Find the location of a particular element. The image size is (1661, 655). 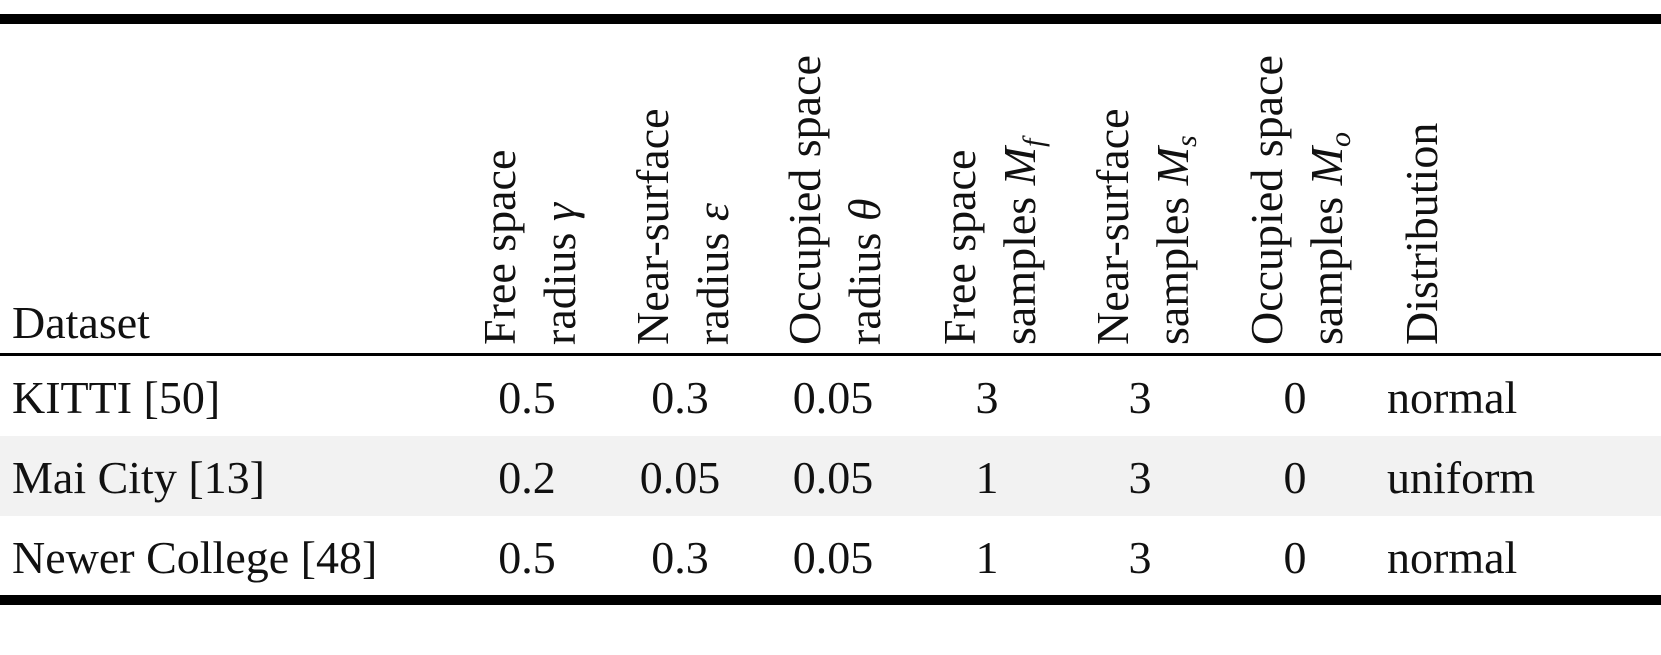

top-rule is located at coordinates (830, 19).